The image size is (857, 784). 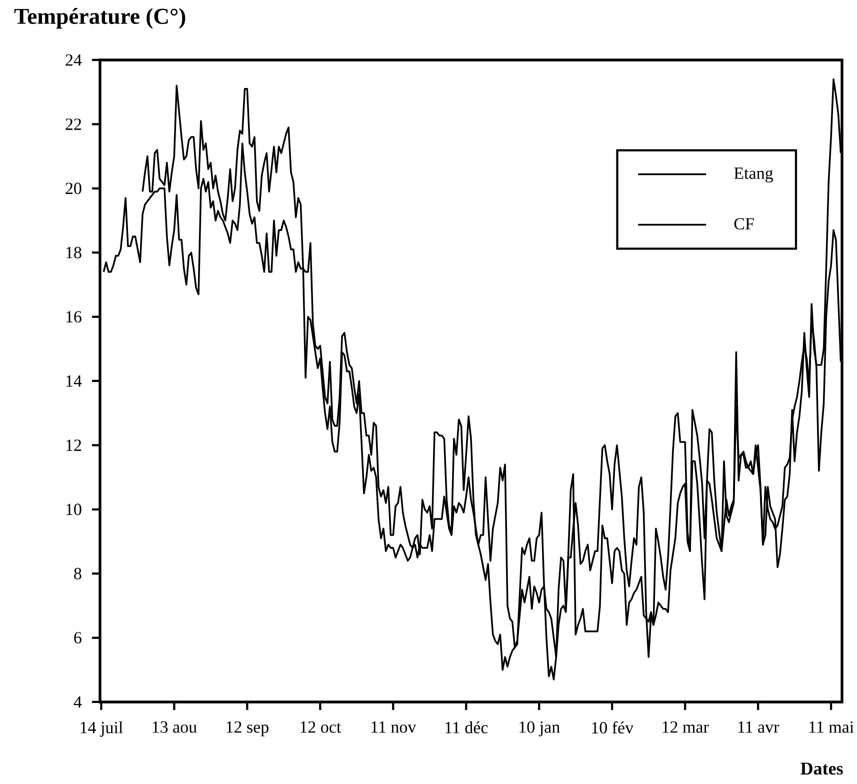 What do you see at coordinates (74, 60) in the screenshot?
I see `y-tick-label: 24` at bounding box center [74, 60].